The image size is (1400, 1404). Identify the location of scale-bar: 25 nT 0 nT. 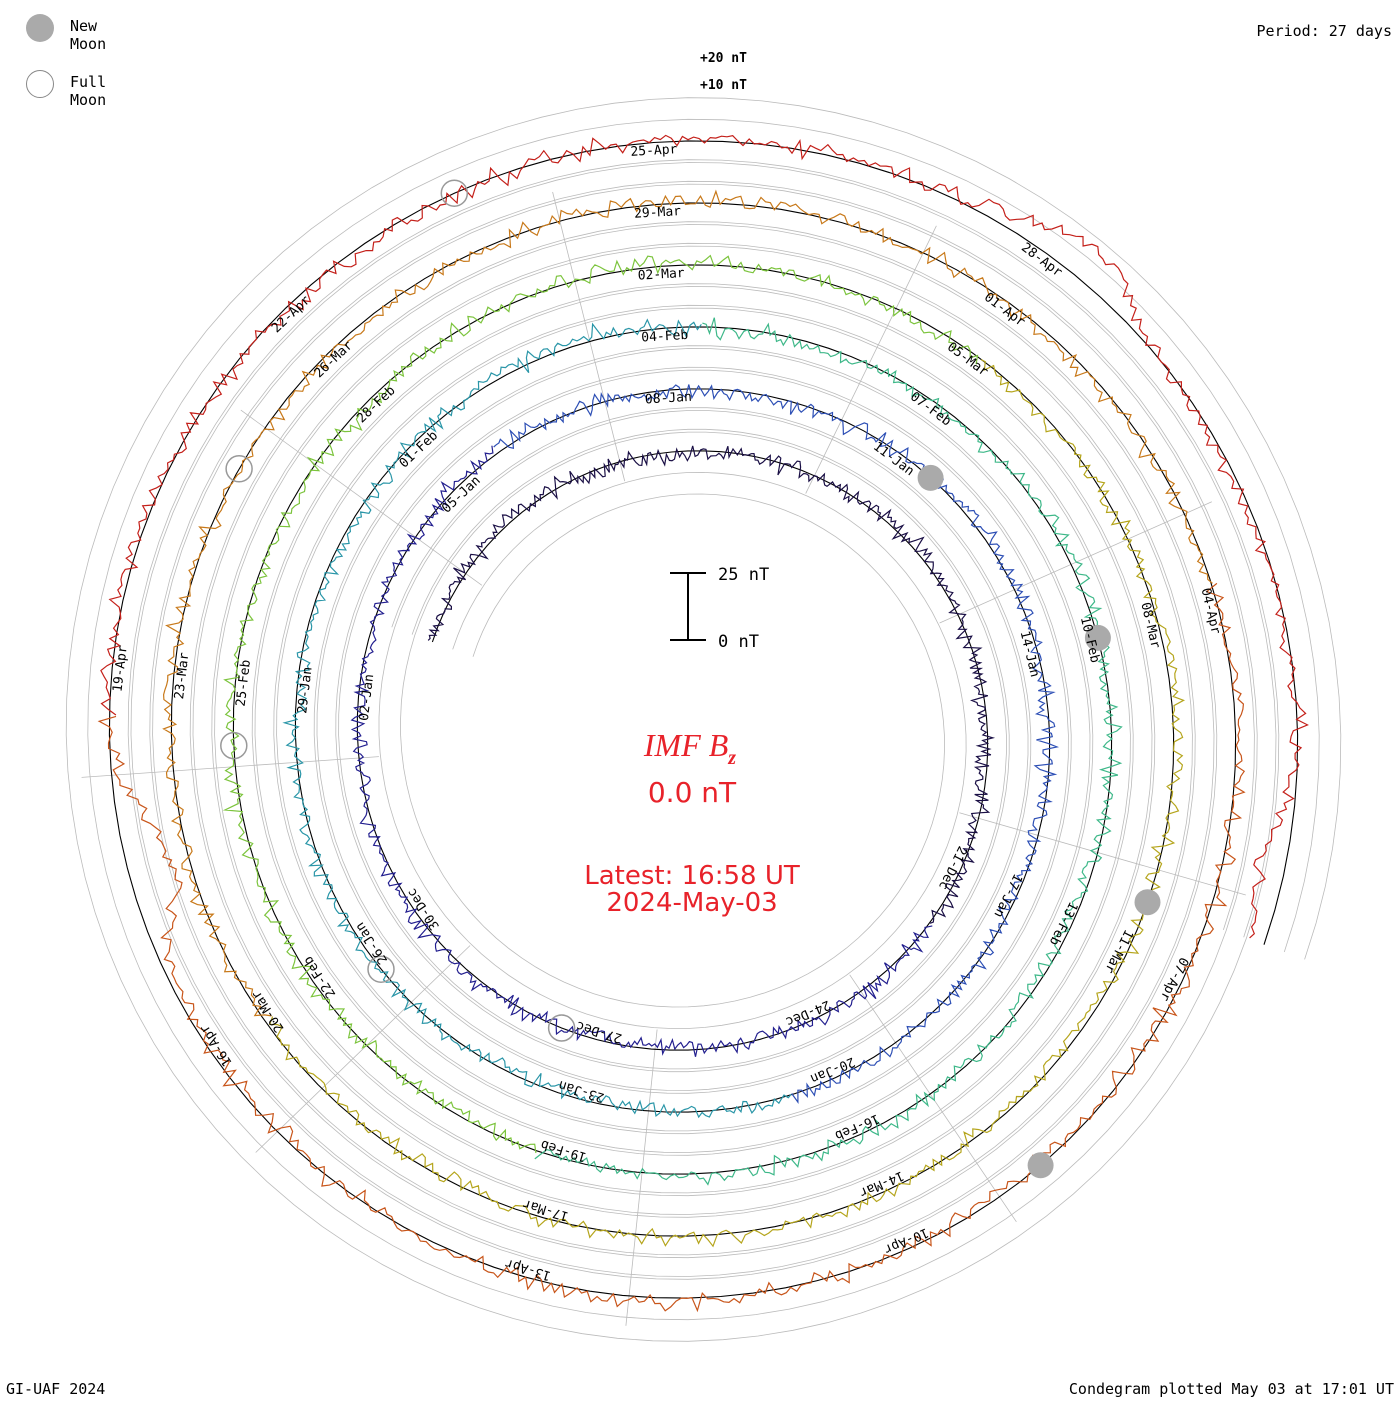
(719, 608).